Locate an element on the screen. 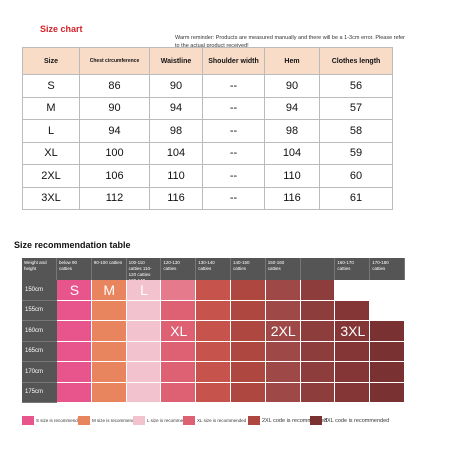 This screenshot has width=462, height=450. size-label: S is located at coordinates (74, 290).